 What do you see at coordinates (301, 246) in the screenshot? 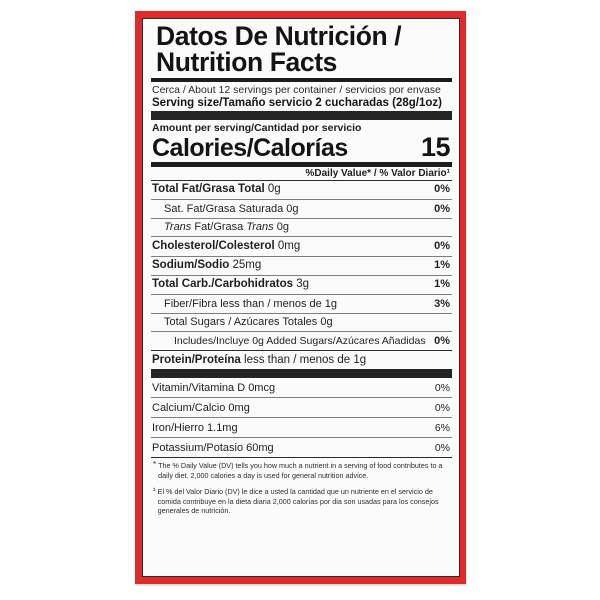
I see `nutrient-row: Cholesterol/Colesterol 0mg 0%` at bounding box center [301, 246].